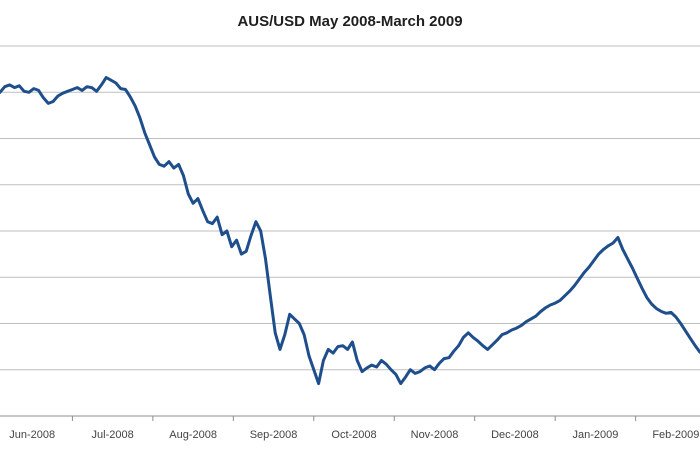 The height and width of the screenshot is (467, 700). Describe the element at coordinates (349, 21) in the screenshot. I see `chart-title: AUS/USD May 2008-March 2009` at that location.